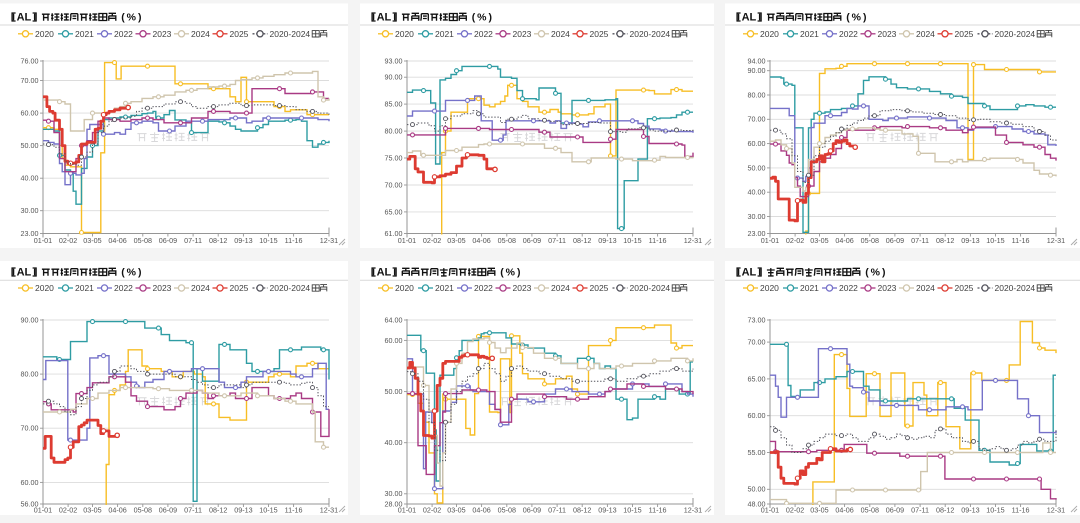  What do you see at coordinates (394, 104) in the screenshot?
I see `svg-text: 85.00` at bounding box center [394, 104].